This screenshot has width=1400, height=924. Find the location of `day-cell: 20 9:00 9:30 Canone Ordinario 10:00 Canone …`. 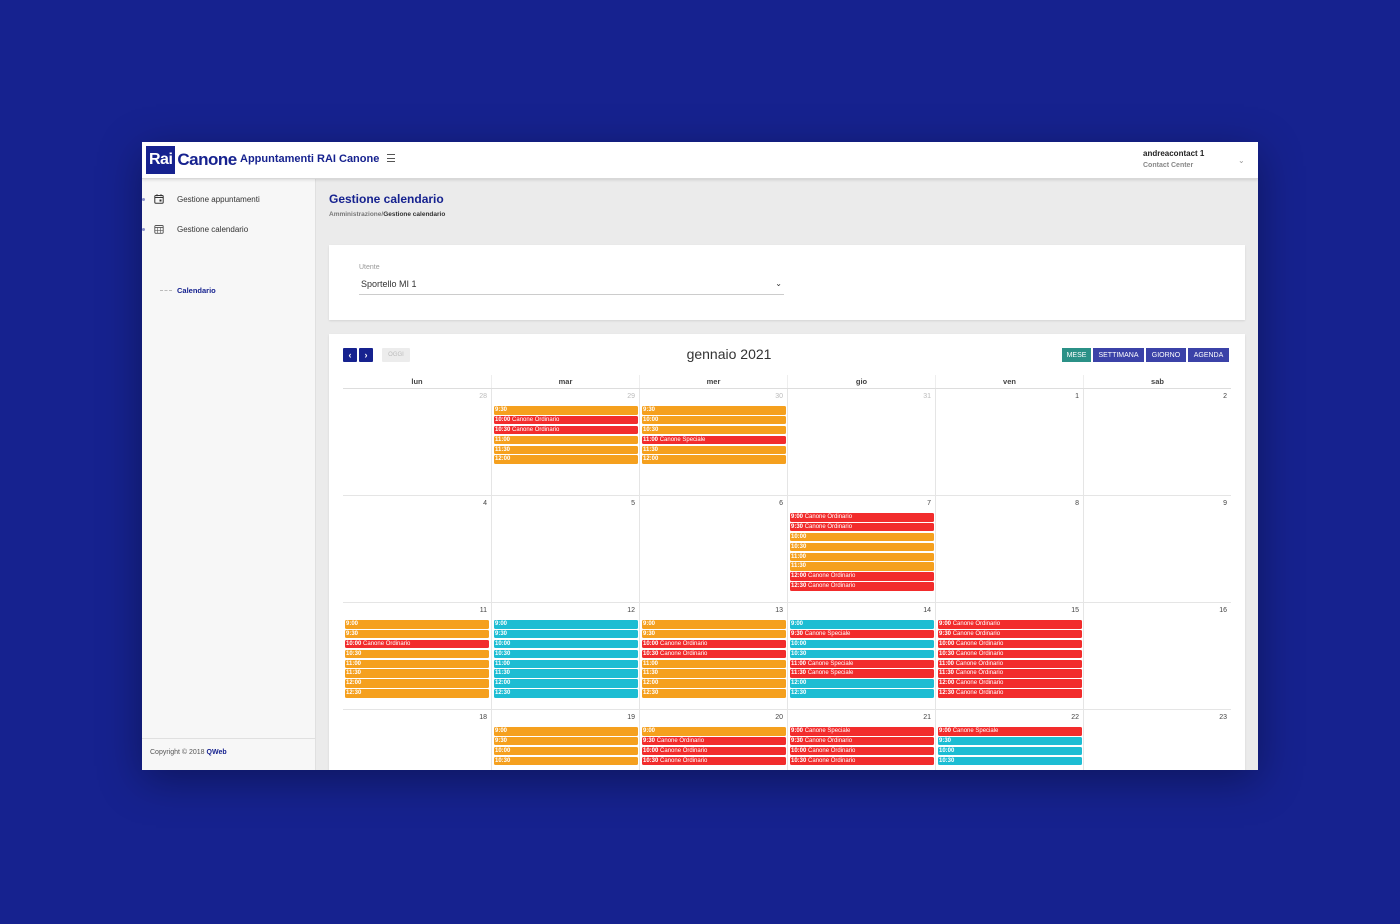

day-cell: 20 9:00 9:30 Canone Ordinario 10:00 Canone … is located at coordinates (713, 740).